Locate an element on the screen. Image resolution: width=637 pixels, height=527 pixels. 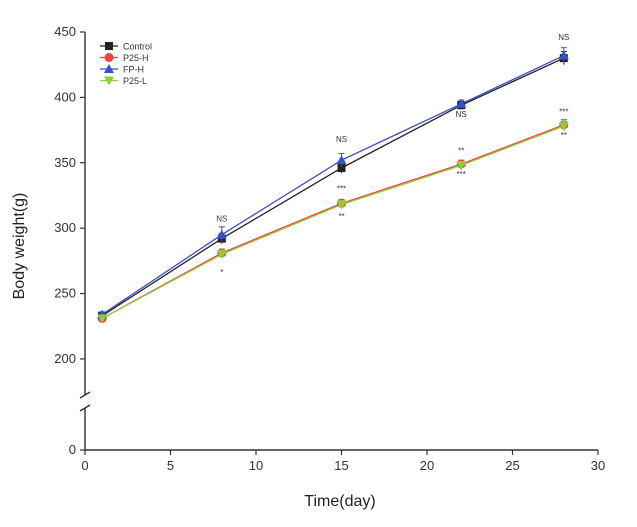
x-tick-label: 10 is located at coordinates (256, 465).